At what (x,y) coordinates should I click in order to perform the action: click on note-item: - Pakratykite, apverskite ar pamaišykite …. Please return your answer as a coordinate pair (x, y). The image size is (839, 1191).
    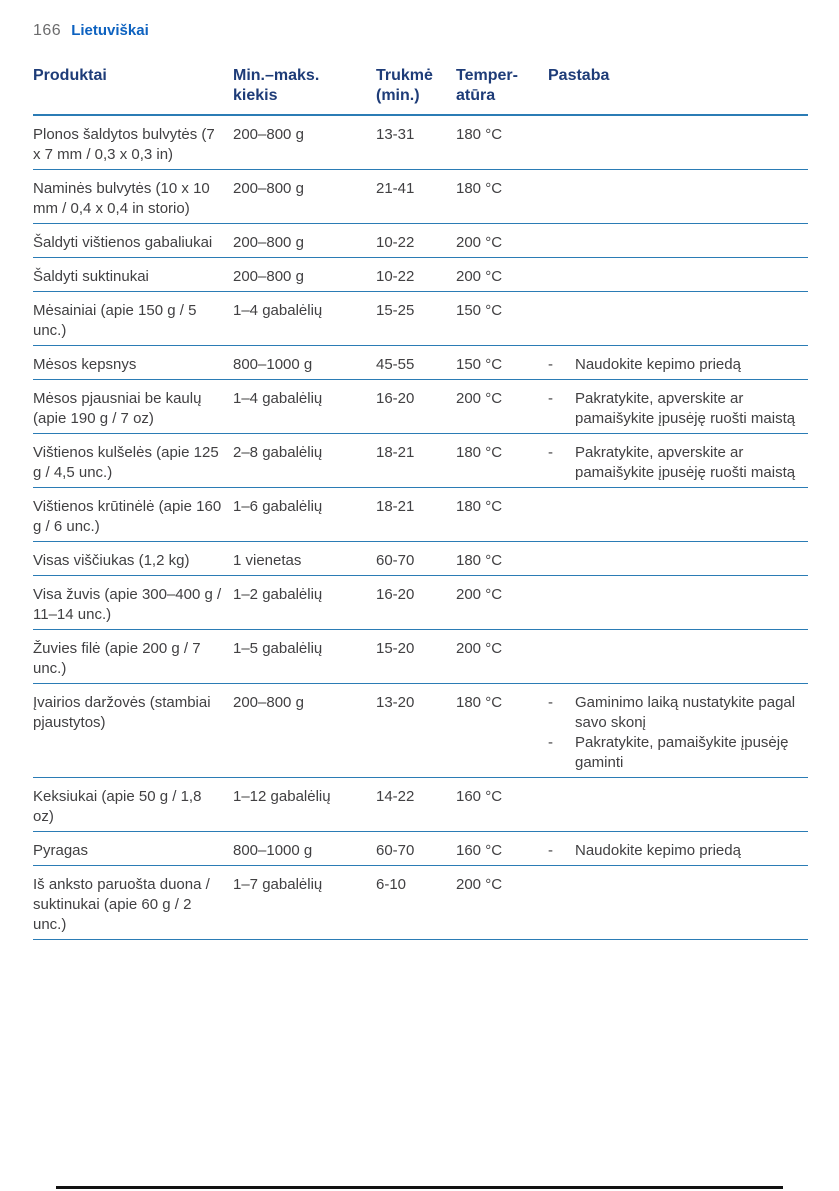
    Looking at the image, I should click on (674, 409).